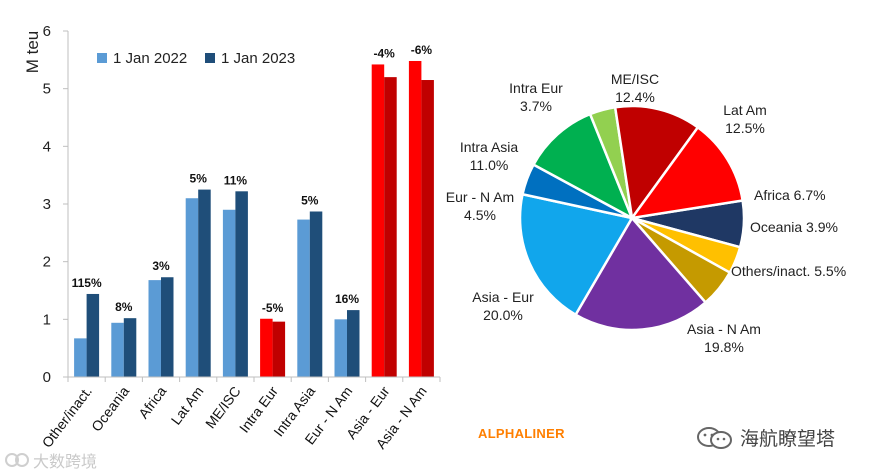 This screenshot has width=880, height=474. What do you see at coordinates (32, 52) in the screenshot?
I see `y-axis-label: M teu` at bounding box center [32, 52].